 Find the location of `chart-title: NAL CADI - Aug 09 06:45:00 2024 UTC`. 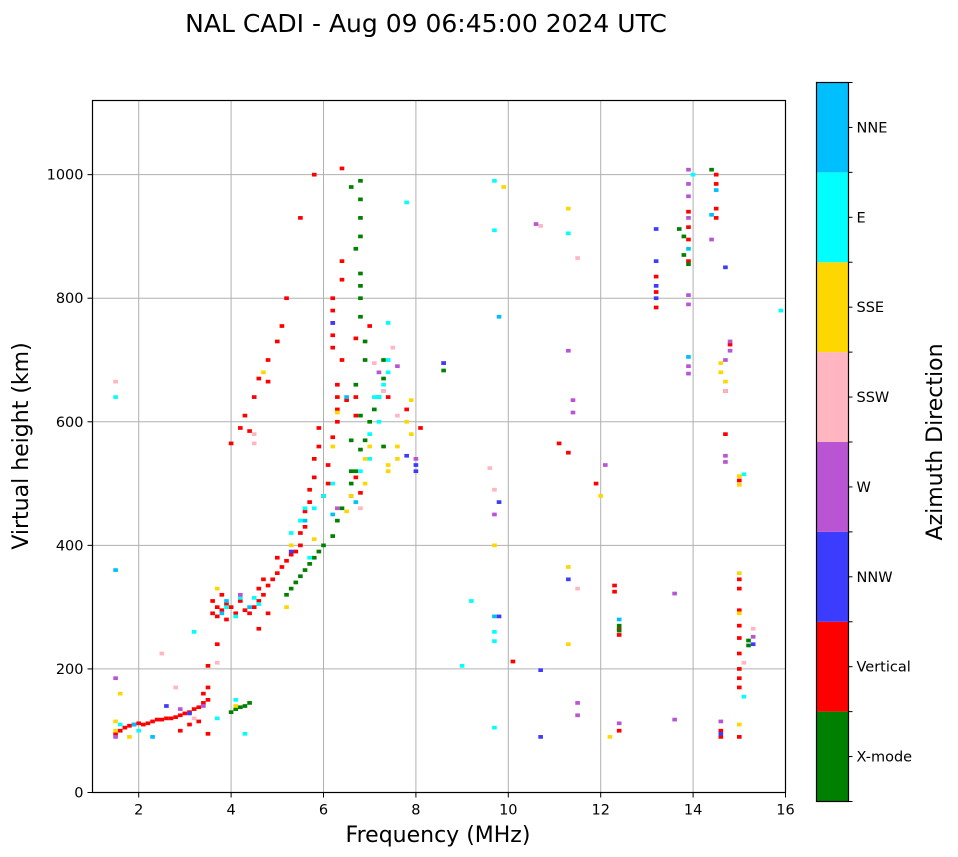

chart-title: NAL CADI - Aug 09 06:45:00 2024 UTC is located at coordinates (426, 23).